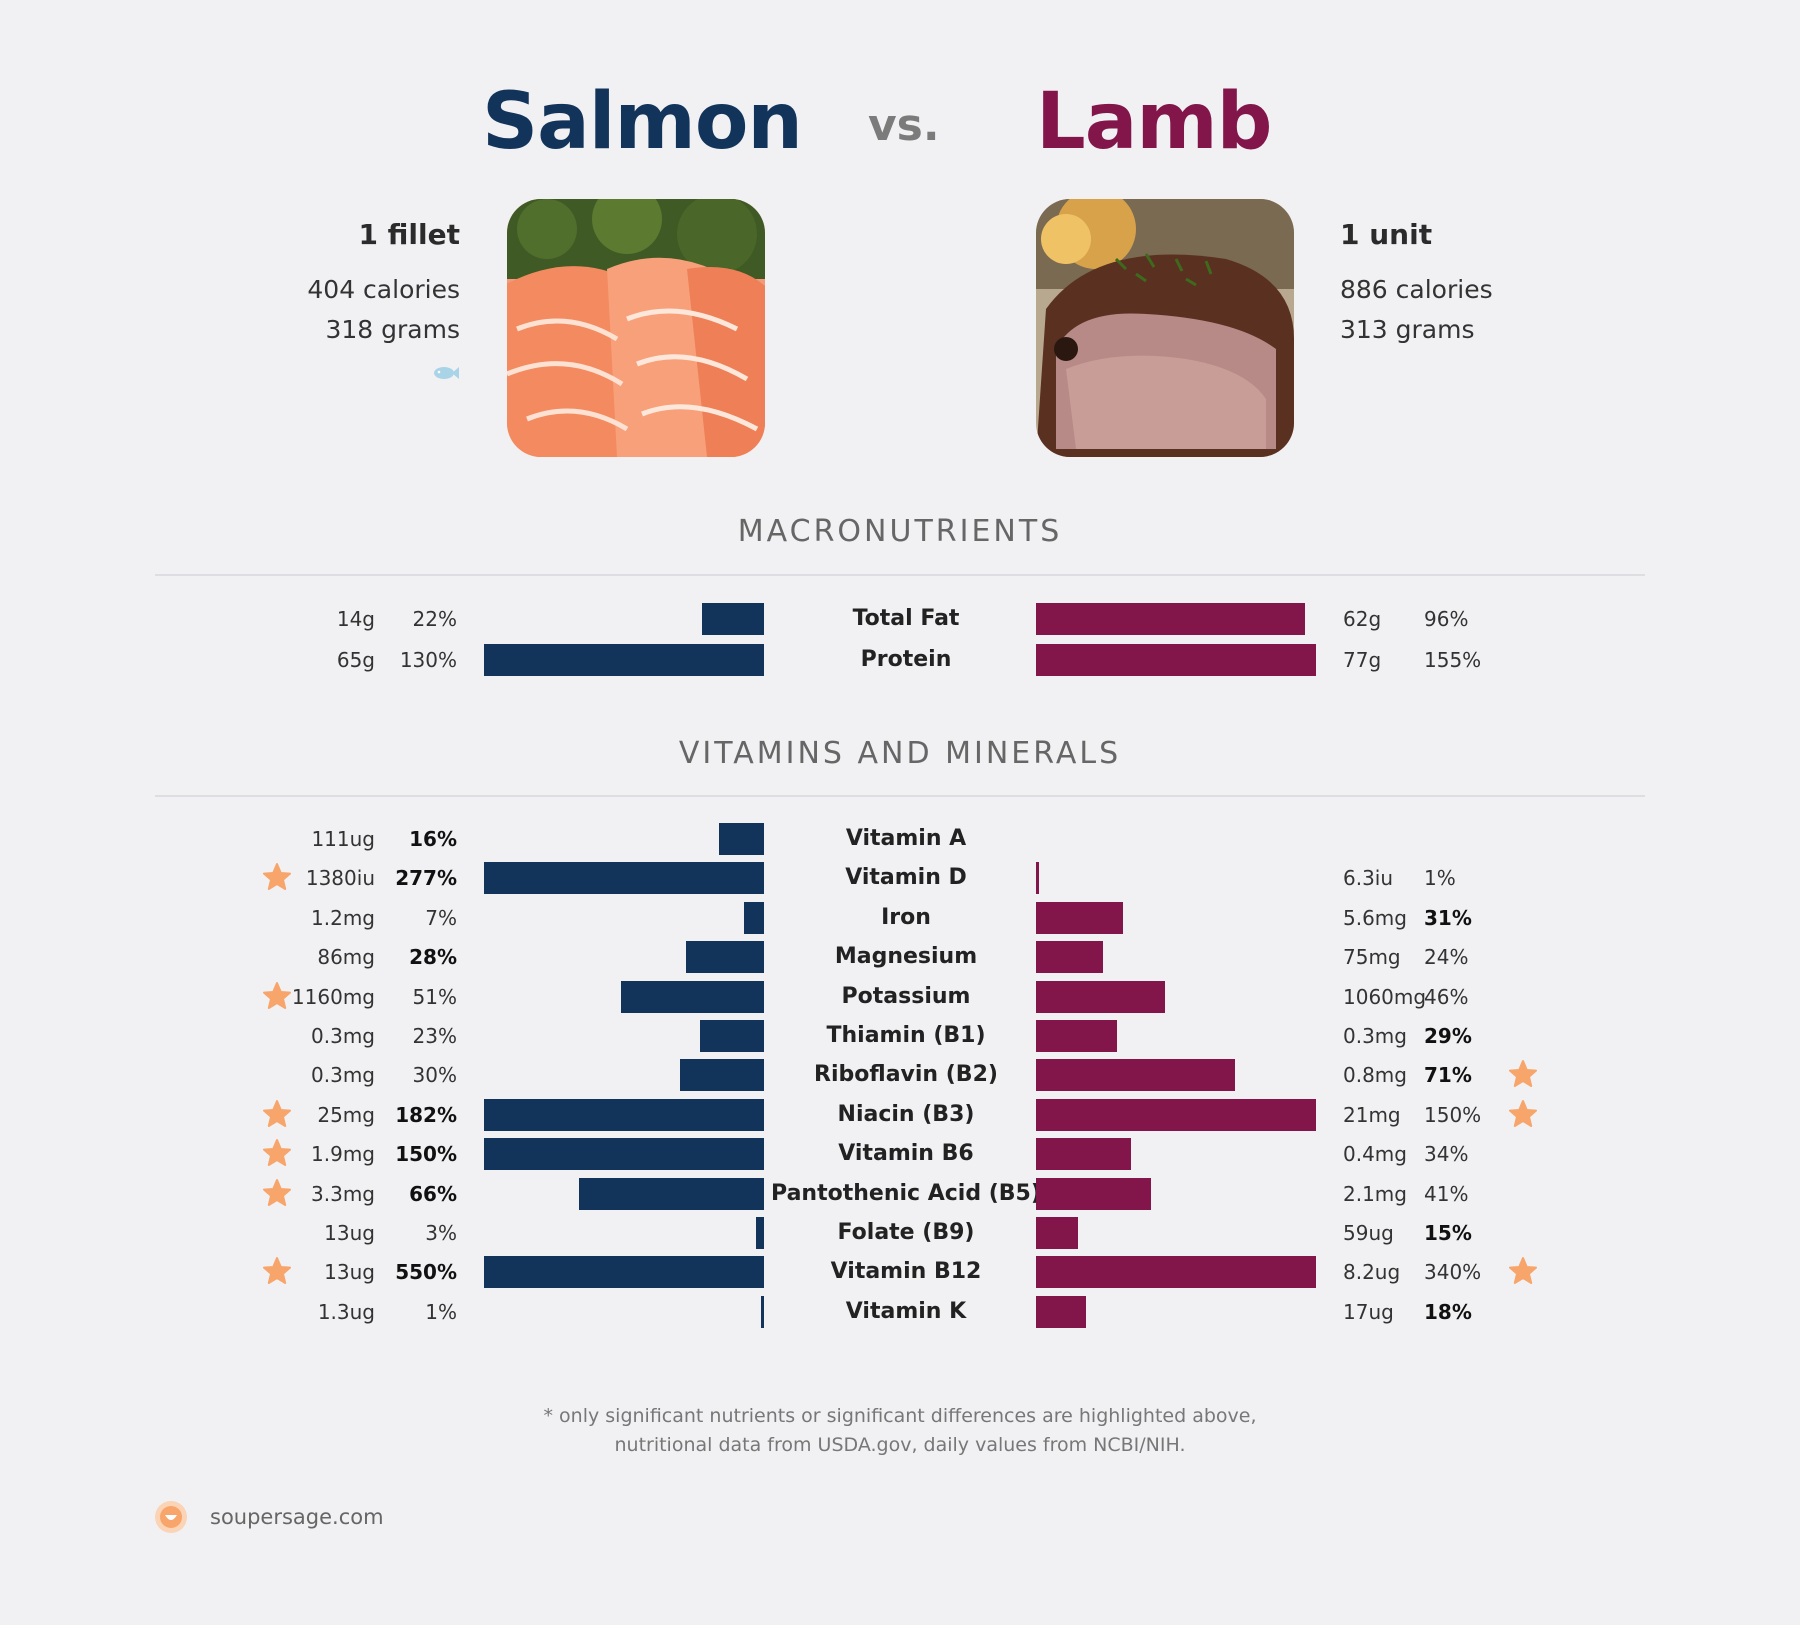 This screenshot has height=1625, width=1800. Describe the element at coordinates (383, 289) in the screenshot. I see `left-calories: 404 calories` at that location.